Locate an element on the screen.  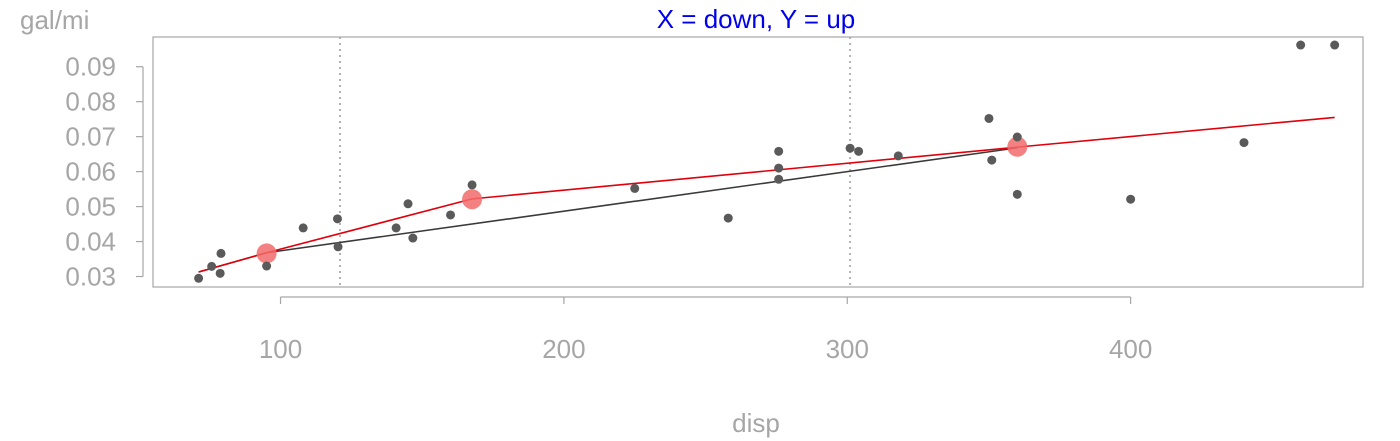
x-tick-label: 200 is located at coordinates (563, 349).